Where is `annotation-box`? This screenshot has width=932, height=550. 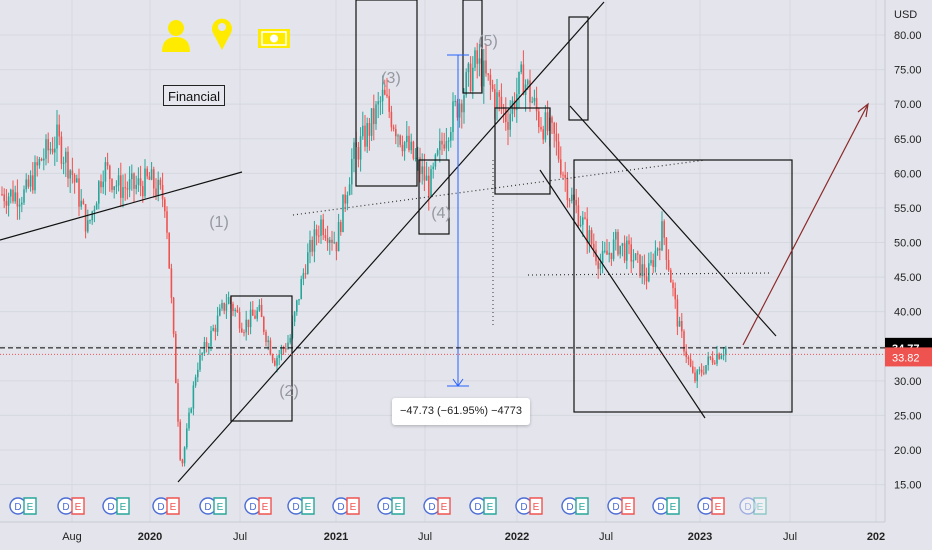
annotation-box is located at coordinates (683, 286).